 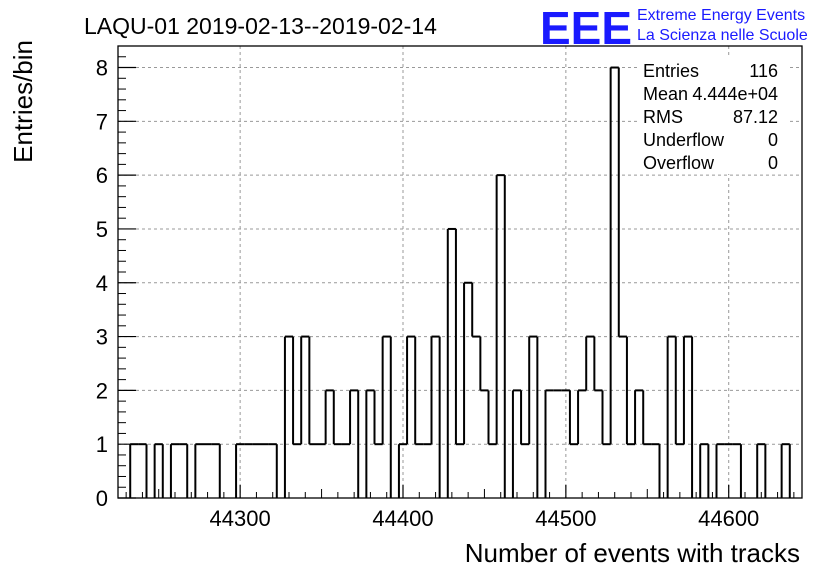 I want to click on y-tick-label: 3, so click(x=102, y=337).